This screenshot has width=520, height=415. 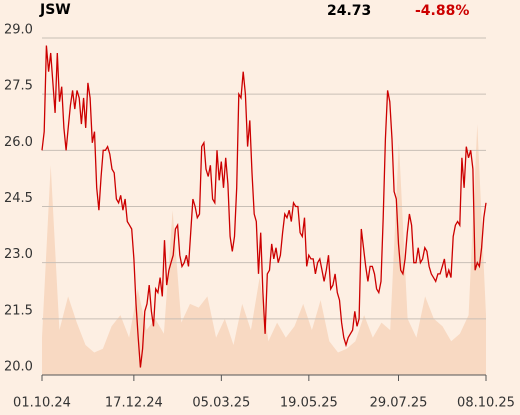 What do you see at coordinates (442, 11) in the screenshot?
I see `change: -4.88%` at bounding box center [442, 11].